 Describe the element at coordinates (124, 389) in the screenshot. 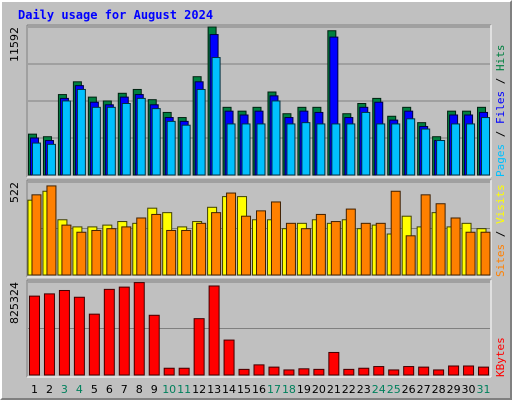

I see `x-tick-label-day-7: 7` at that location.